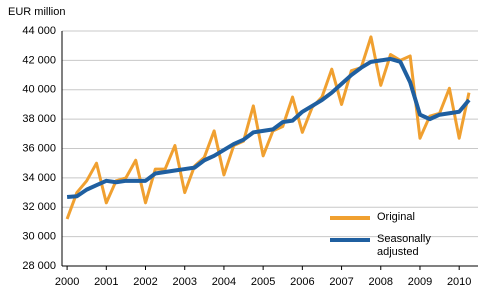  What do you see at coordinates (404, 245) in the screenshot?
I see `legend-label: Seasonally adjusted` at bounding box center [404, 245].